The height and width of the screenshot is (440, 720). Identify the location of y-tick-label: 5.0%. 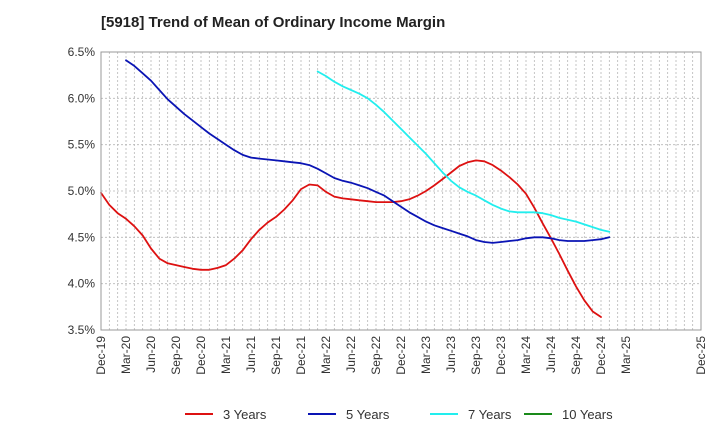
(82, 191).